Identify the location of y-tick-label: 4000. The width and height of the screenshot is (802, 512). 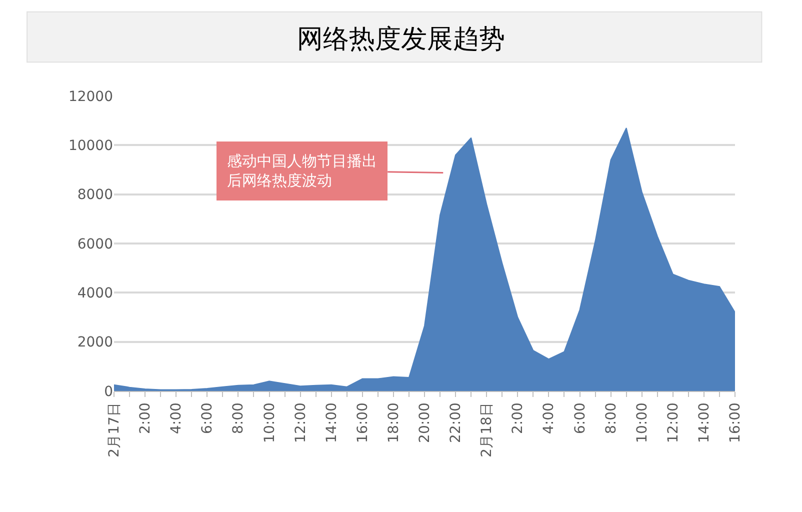
(95, 294).